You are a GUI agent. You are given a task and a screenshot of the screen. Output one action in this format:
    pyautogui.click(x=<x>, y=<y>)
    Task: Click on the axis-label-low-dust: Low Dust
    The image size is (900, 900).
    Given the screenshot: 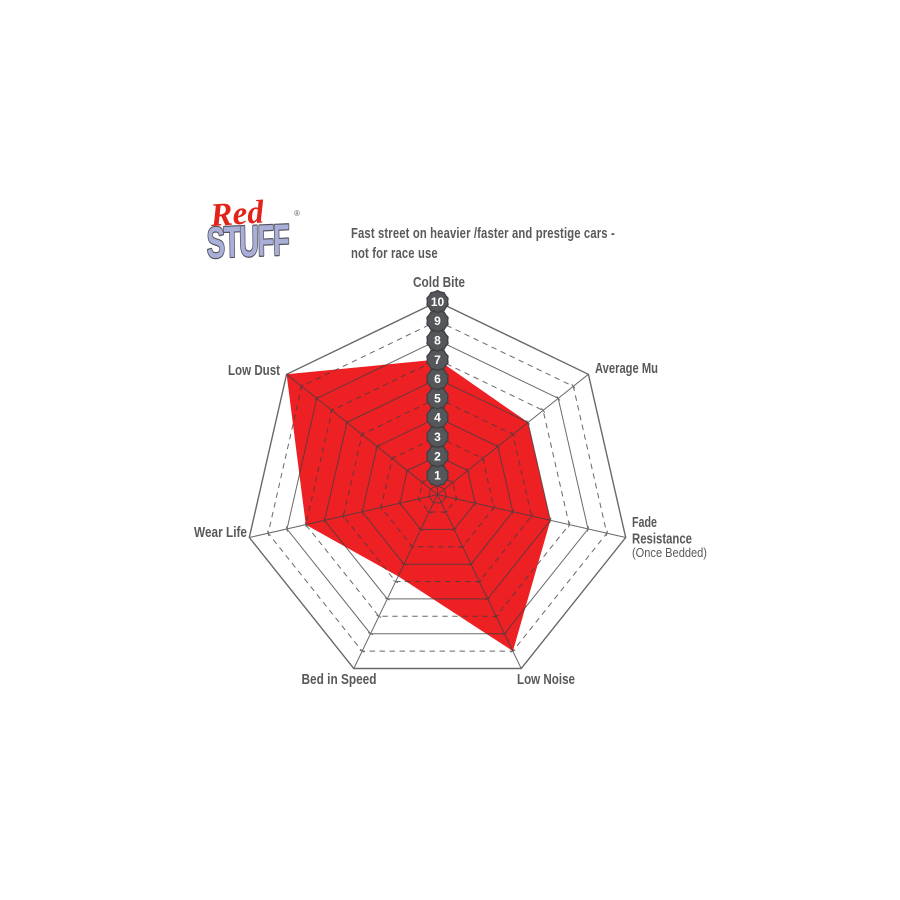 What is the action you would take?
    pyautogui.click(x=254, y=370)
    